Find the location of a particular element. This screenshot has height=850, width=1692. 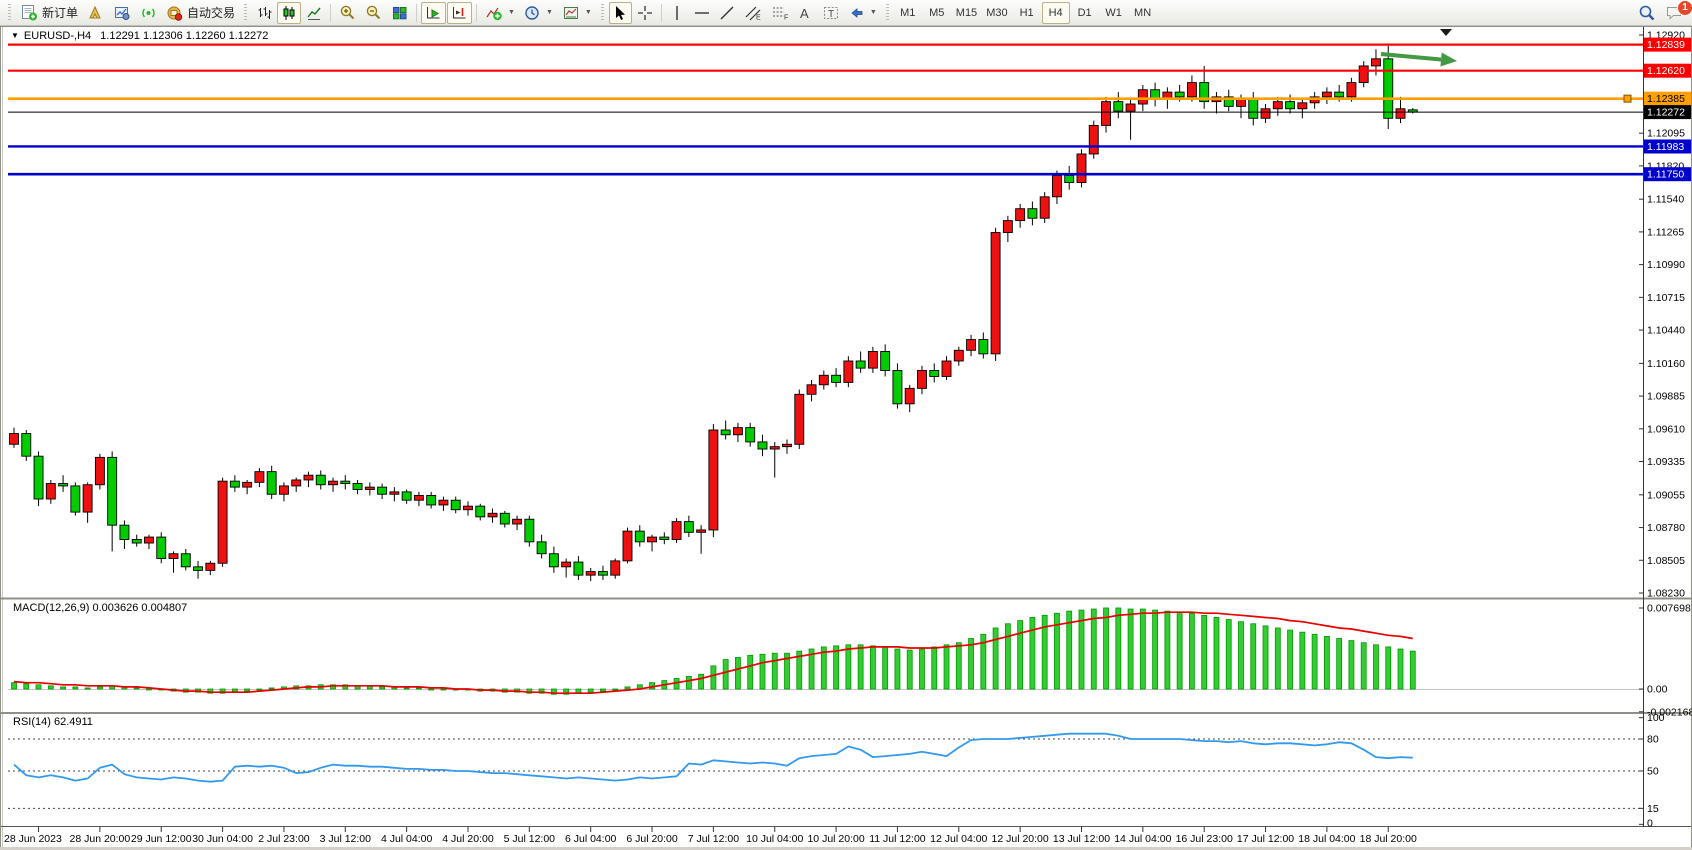

svg-text: 1.12095 is located at coordinates (1666, 134).